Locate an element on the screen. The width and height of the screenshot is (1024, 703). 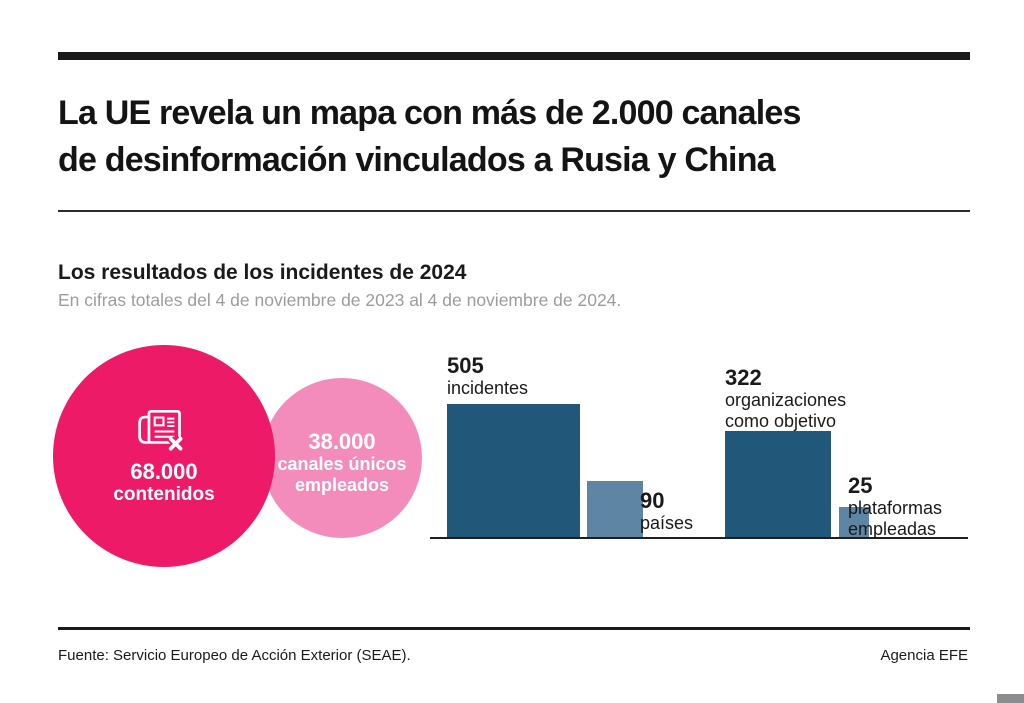
title-divider is located at coordinates (514, 211).